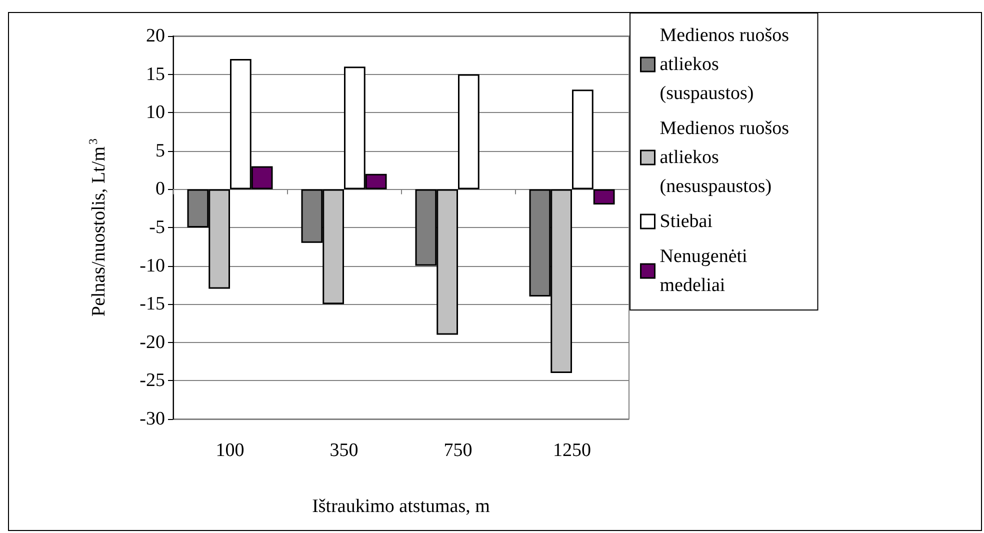 This screenshot has height=533, width=984. What do you see at coordinates (152, 419) in the screenshot?
I see `y-tick-label: -30` at bounding box center [152, 419].